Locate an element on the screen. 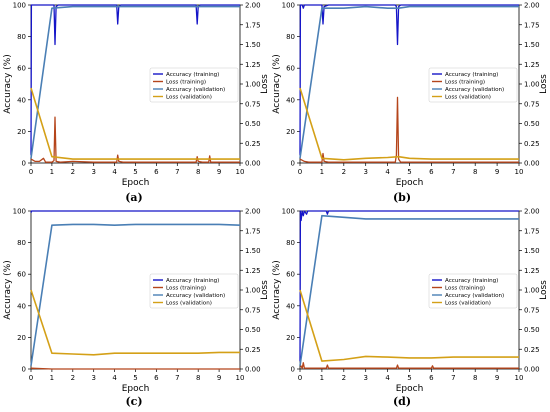 Image resolution: width=550 pixels, height=412 pixels. y-right-axis-title: Loss is located at coordinates (544, 290).